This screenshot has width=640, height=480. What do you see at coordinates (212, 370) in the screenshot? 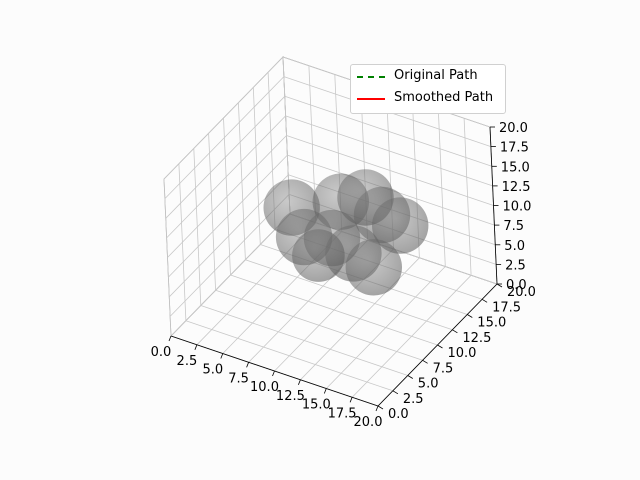
I see `x-tick-label-2: 5.0` at bounding box center [212, 370].